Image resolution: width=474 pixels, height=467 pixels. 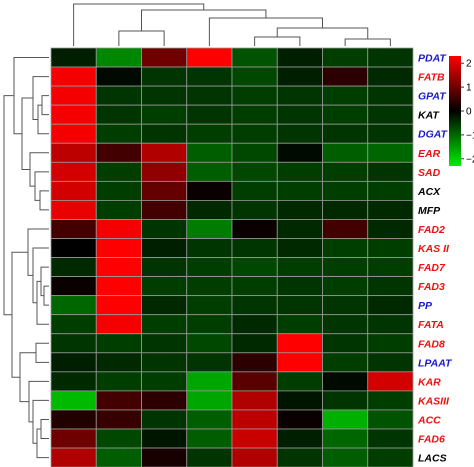 What do you see at coordinates (429, 154) in the screenshot?
I see `row-label: EAR` at bounding box center [429, 154].